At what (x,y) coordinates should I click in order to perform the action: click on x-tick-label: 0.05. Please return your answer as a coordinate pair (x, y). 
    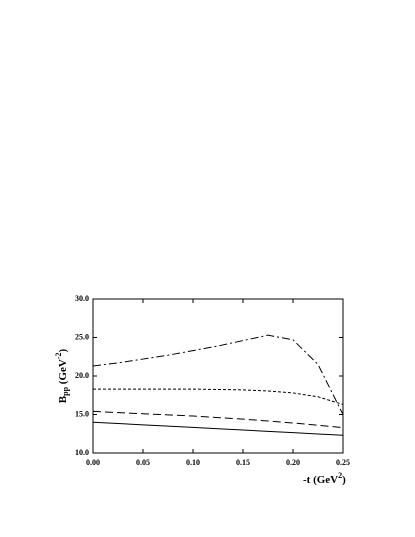
    Looking at the image, I should click on (143, 462).